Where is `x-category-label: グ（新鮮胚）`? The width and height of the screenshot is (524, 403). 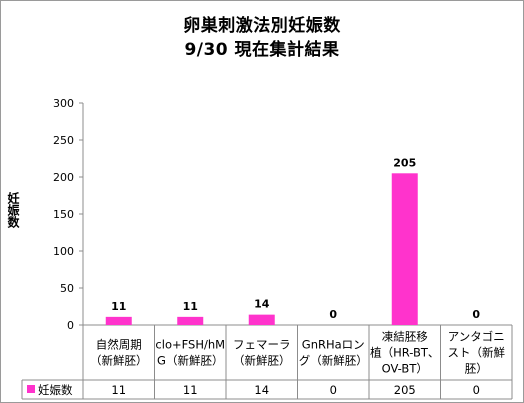
x-category-label: グ（新鮮胚） is located at coordinates (333, 361).